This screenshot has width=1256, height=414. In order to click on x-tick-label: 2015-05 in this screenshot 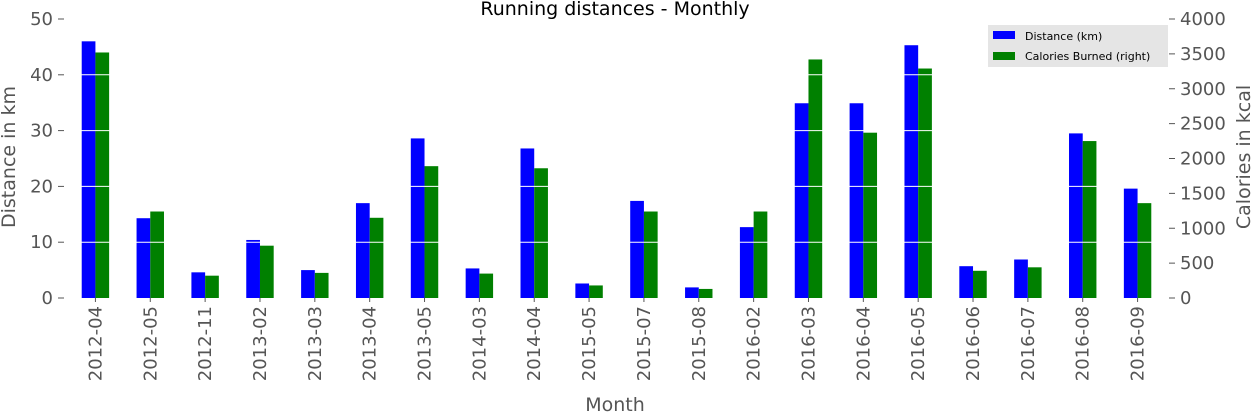, I will do `click(589, 343)`.